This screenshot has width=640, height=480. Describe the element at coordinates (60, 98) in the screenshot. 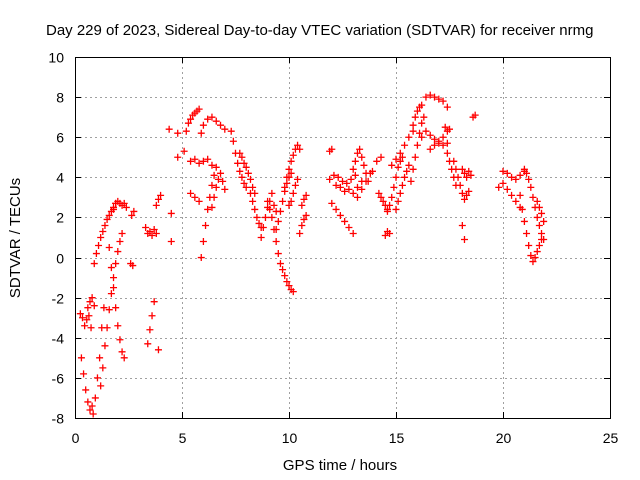

I see `y-tick-label: 8` at that location.